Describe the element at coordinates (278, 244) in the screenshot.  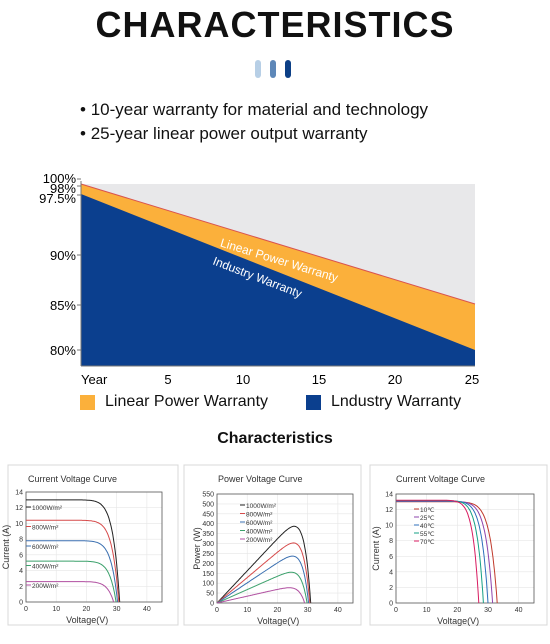
I see `linear-warranty-line` at that location.